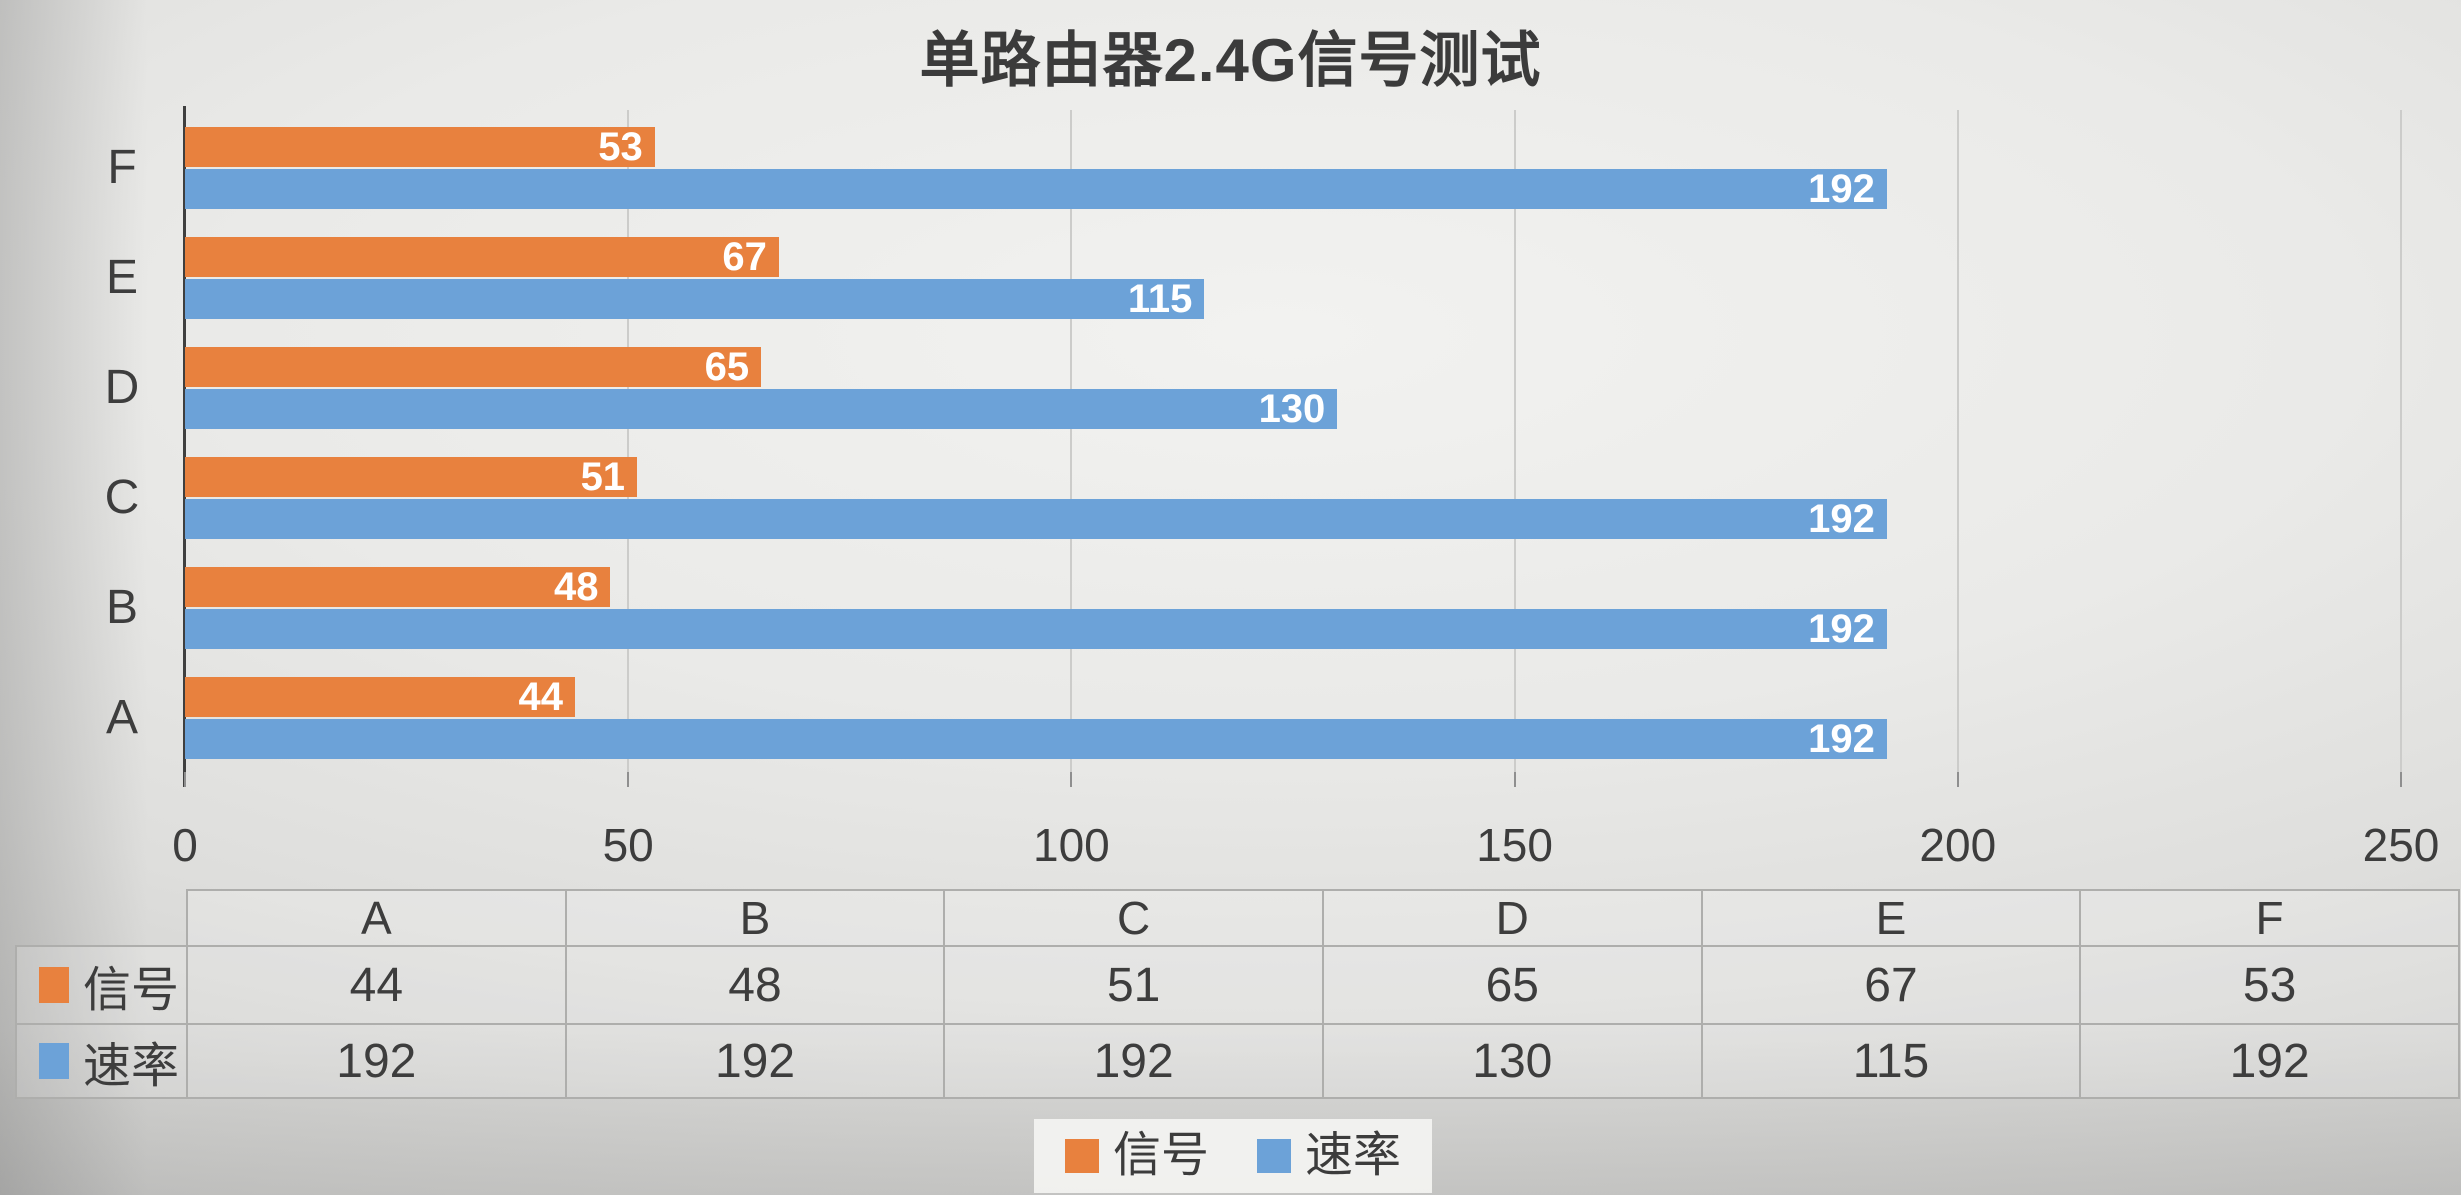 The width and height of the screenshot is (2461, 1195). I want to click on bar-value-label: 65, so click(727, 367).